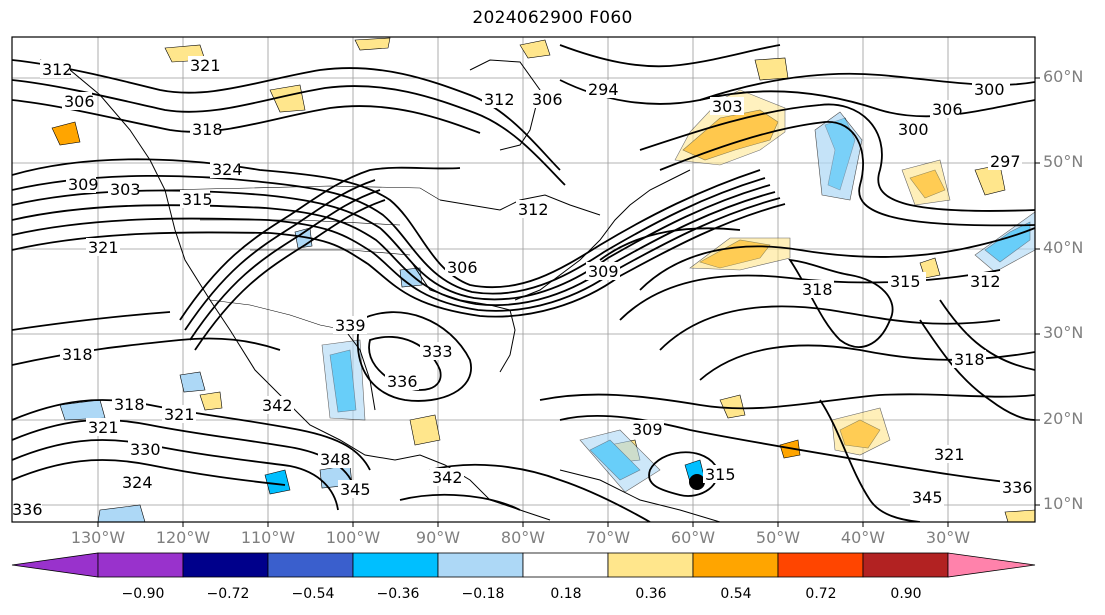 The image size is (1105, 615). What do you see at coordinates (566, 594) in the screenshot?
I see `colorbar-tick-label: 0.18` at bounding box center [566, 594].